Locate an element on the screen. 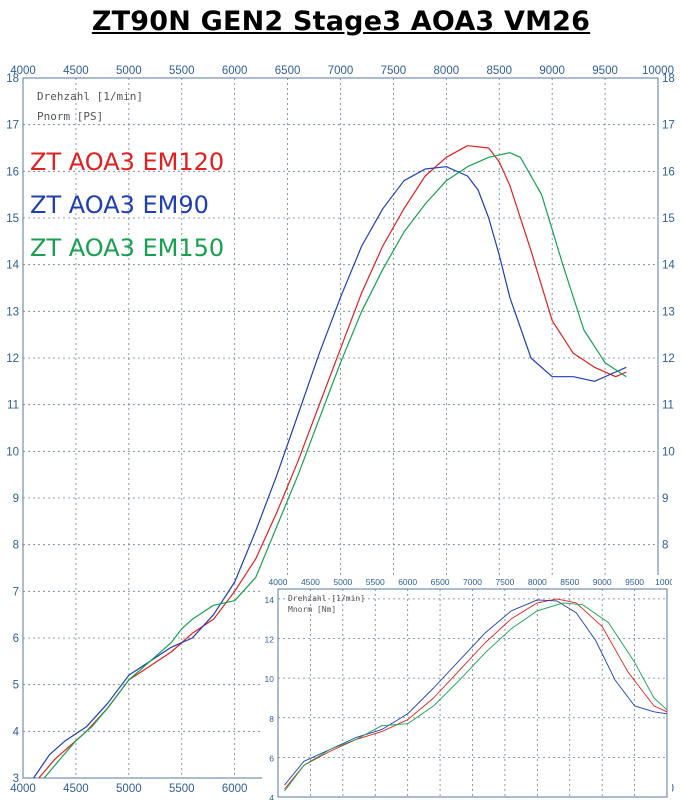 This screenshot has width=682, height=800. main-y-tick-label: 18 is located at coordinates (12, 79).